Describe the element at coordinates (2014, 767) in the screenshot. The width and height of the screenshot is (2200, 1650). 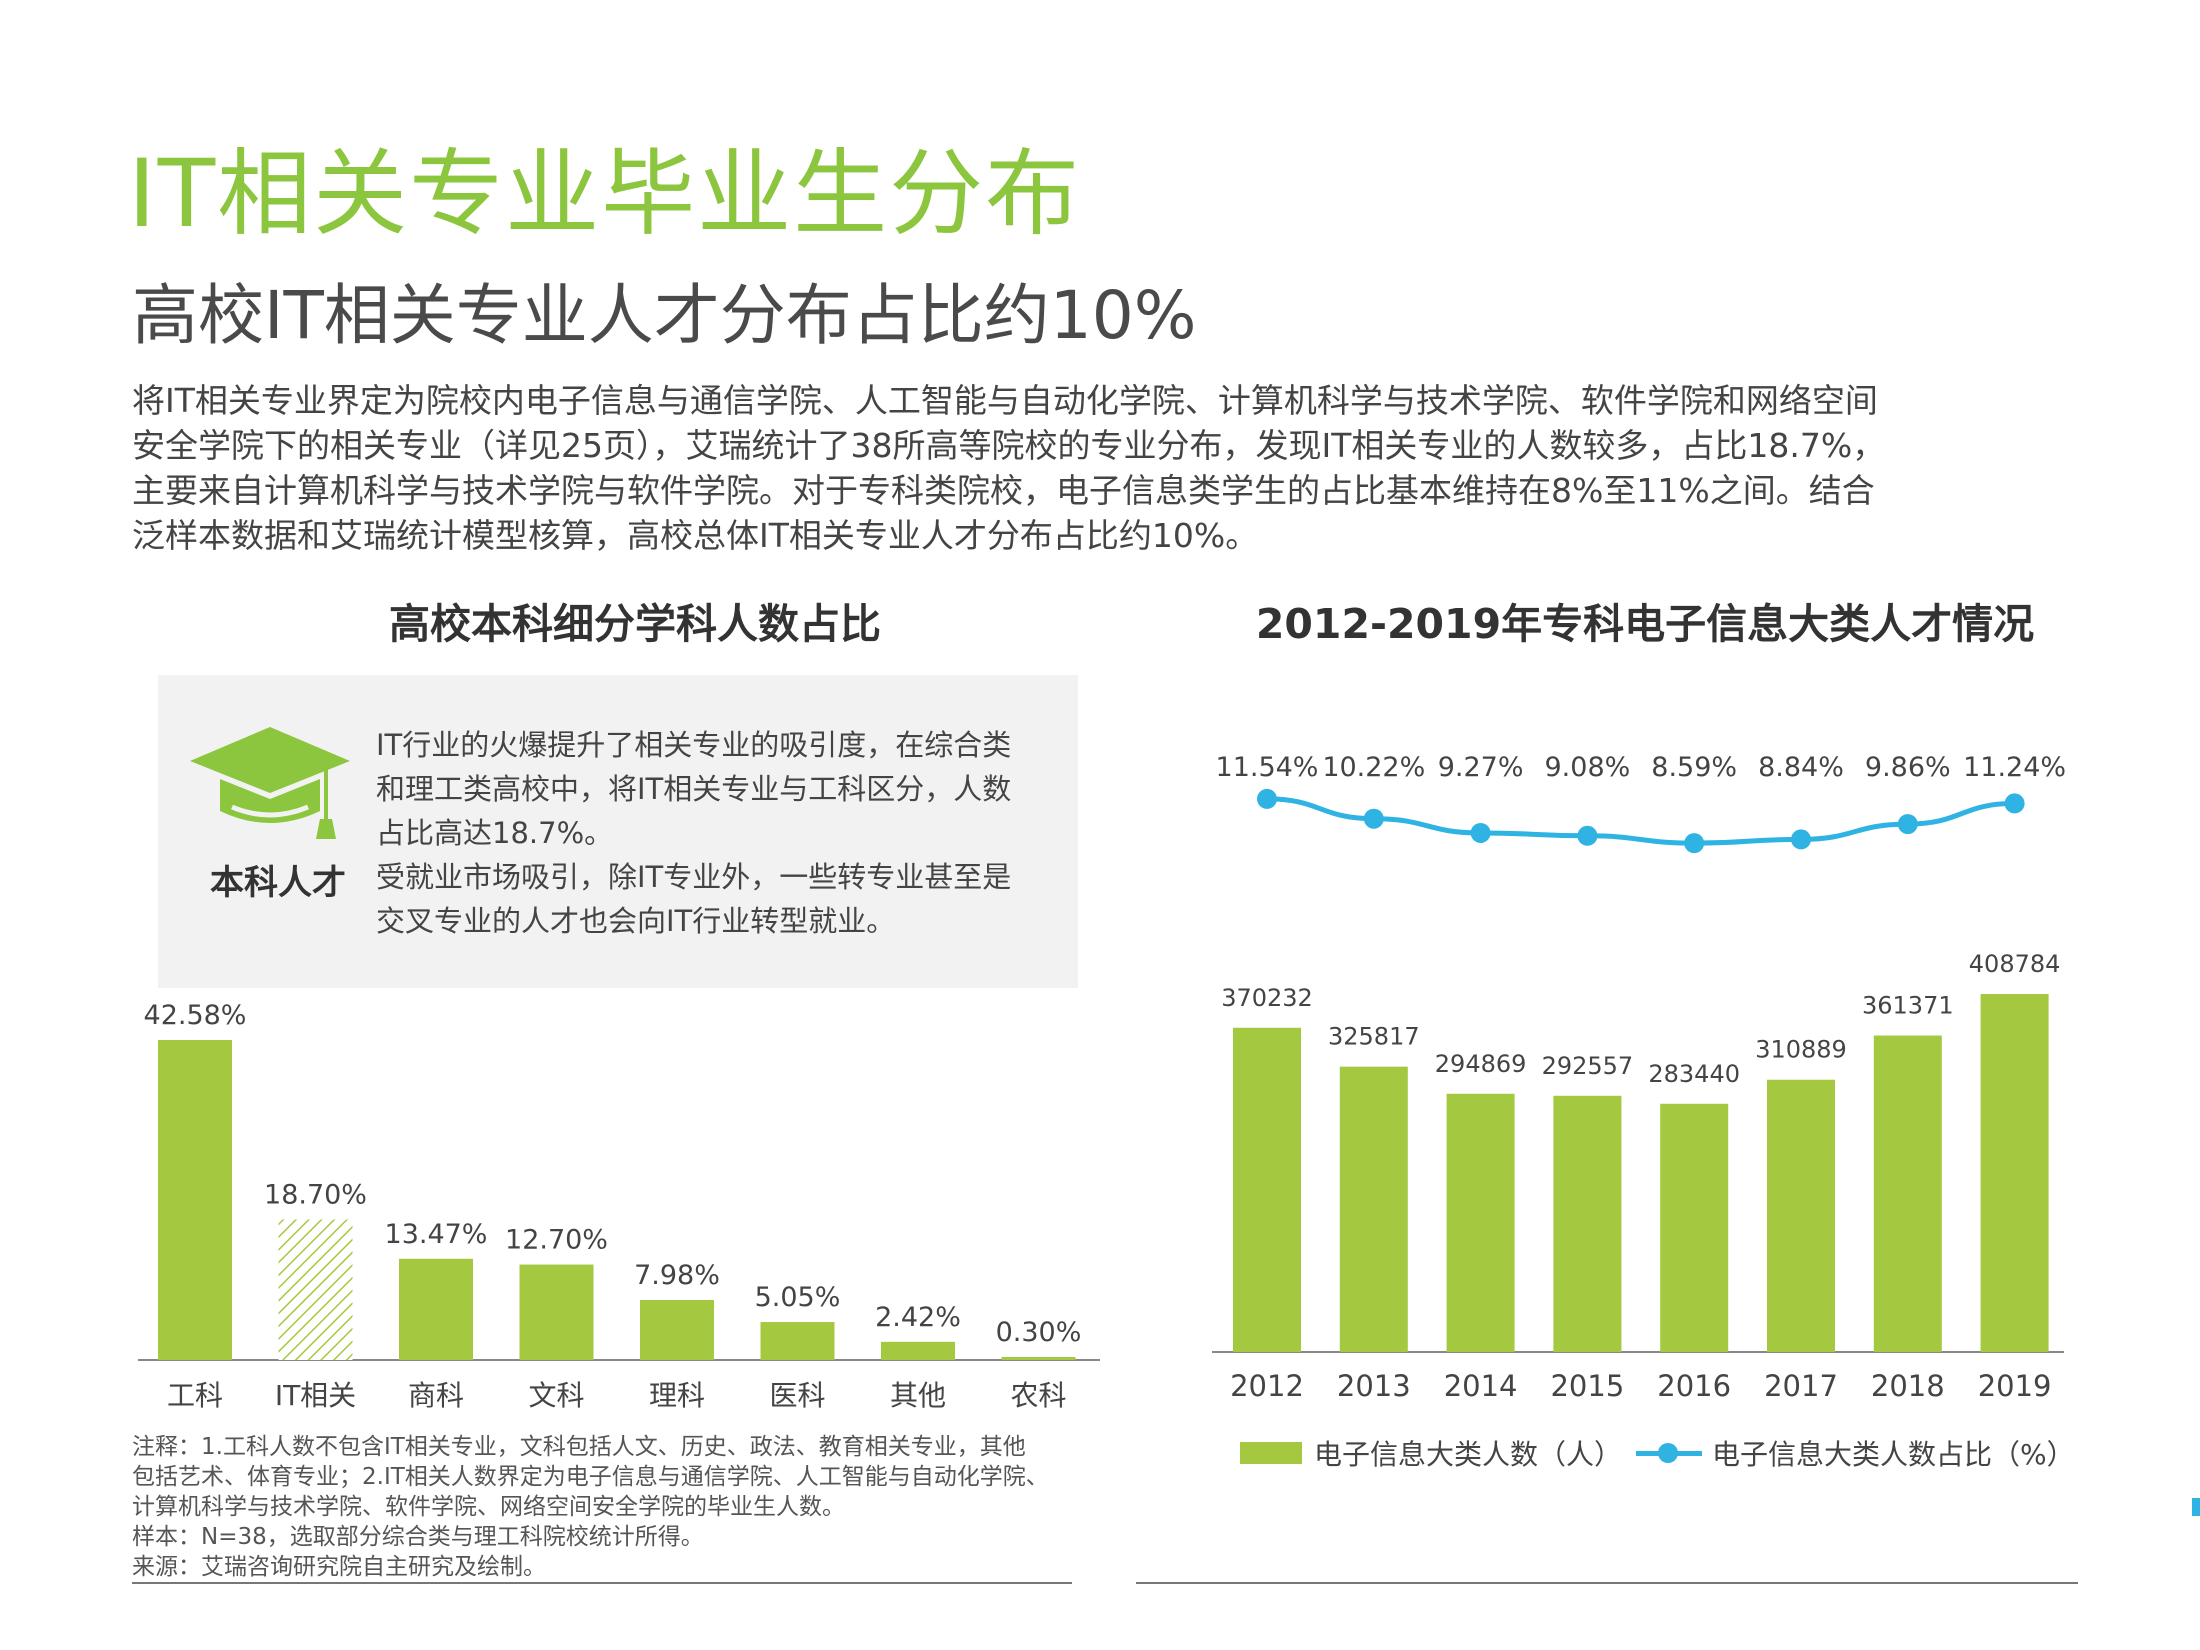
I see `line-value-label: 11.24%` at that location.